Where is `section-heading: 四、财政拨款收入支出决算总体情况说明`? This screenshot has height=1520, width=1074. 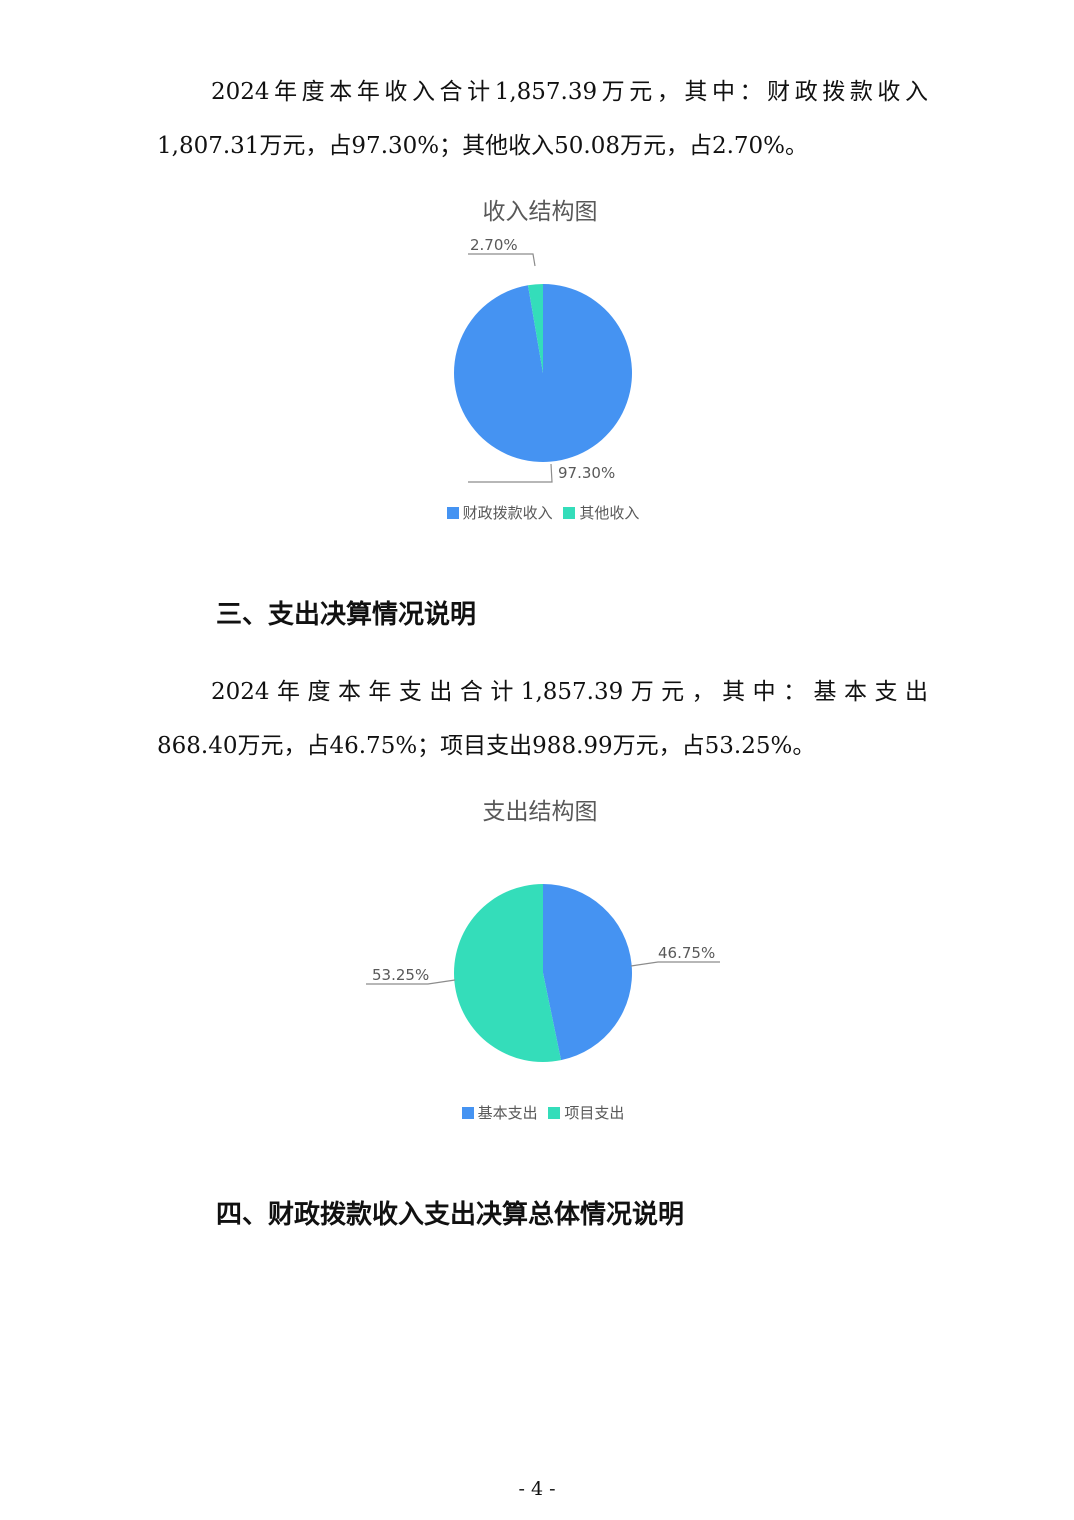
section-heading: 四、财政拨款收入支出决算总体情况说明 is located at coordinates (450, 1215).